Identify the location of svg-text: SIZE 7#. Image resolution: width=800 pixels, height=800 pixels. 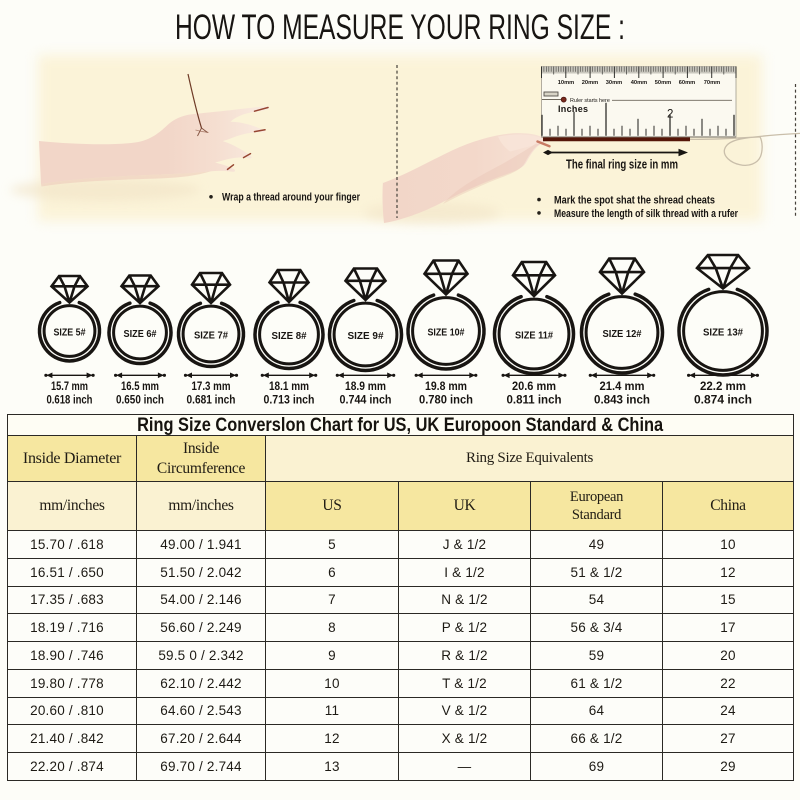
(211, 336).